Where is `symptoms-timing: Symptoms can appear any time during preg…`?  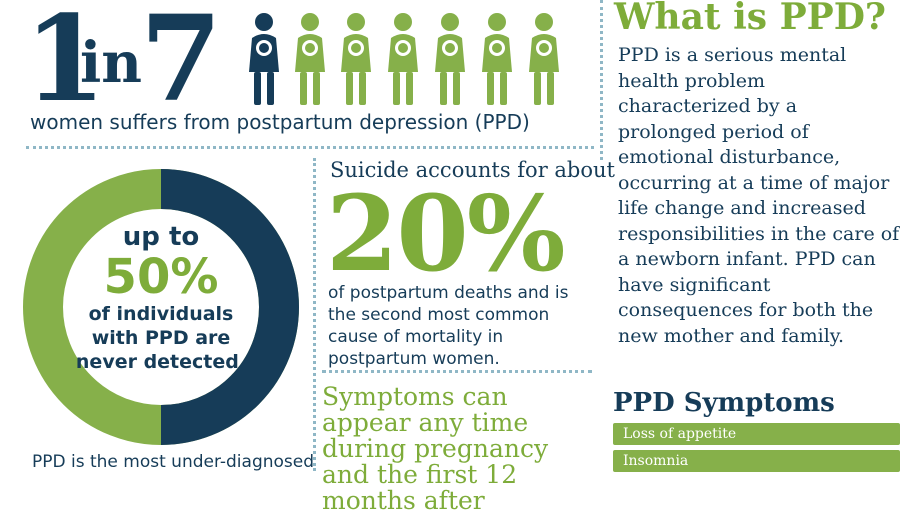
symptoms-timing: Symptoms can appear any time during preg… is located at coordinates (435, 448).